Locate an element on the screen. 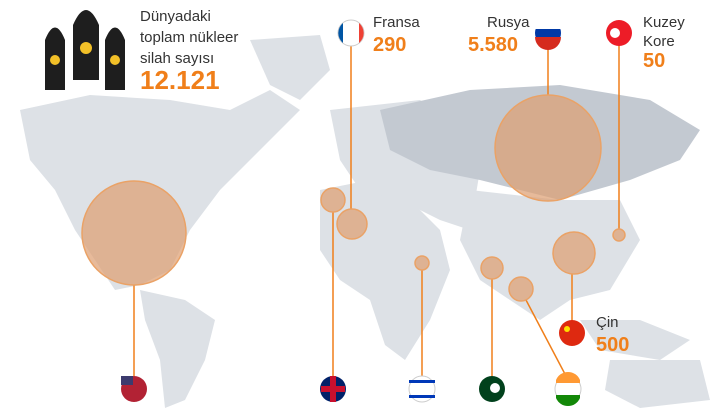 The image size is (726, 408). country-value: 5.580 is located at coordinates (493, 45).